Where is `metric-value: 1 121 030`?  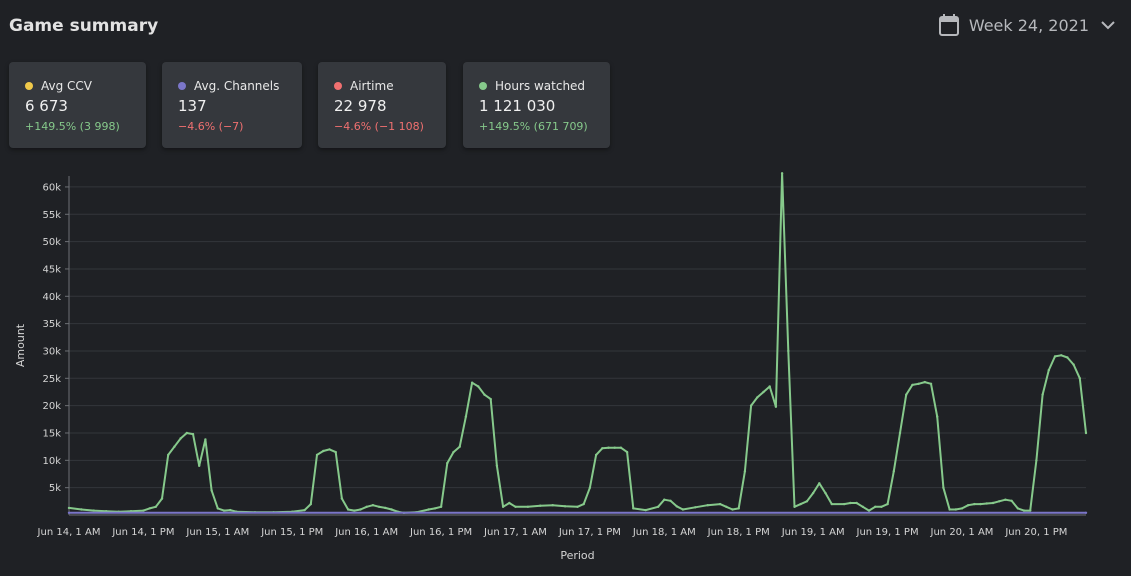
metric-value: 1 121 030 is located at coordinates (517, 106).